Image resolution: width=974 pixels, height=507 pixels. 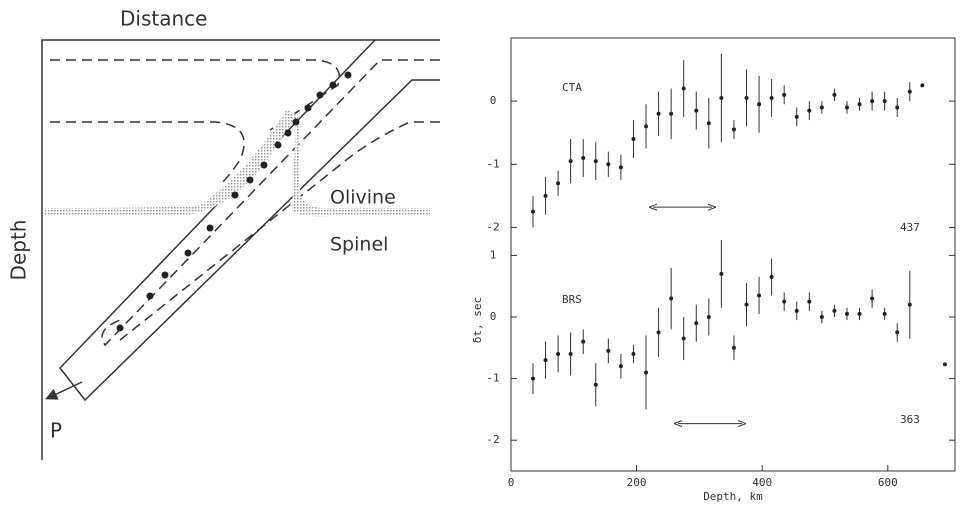 I want to click on station-label: CTA, so click(x=572, y=87).